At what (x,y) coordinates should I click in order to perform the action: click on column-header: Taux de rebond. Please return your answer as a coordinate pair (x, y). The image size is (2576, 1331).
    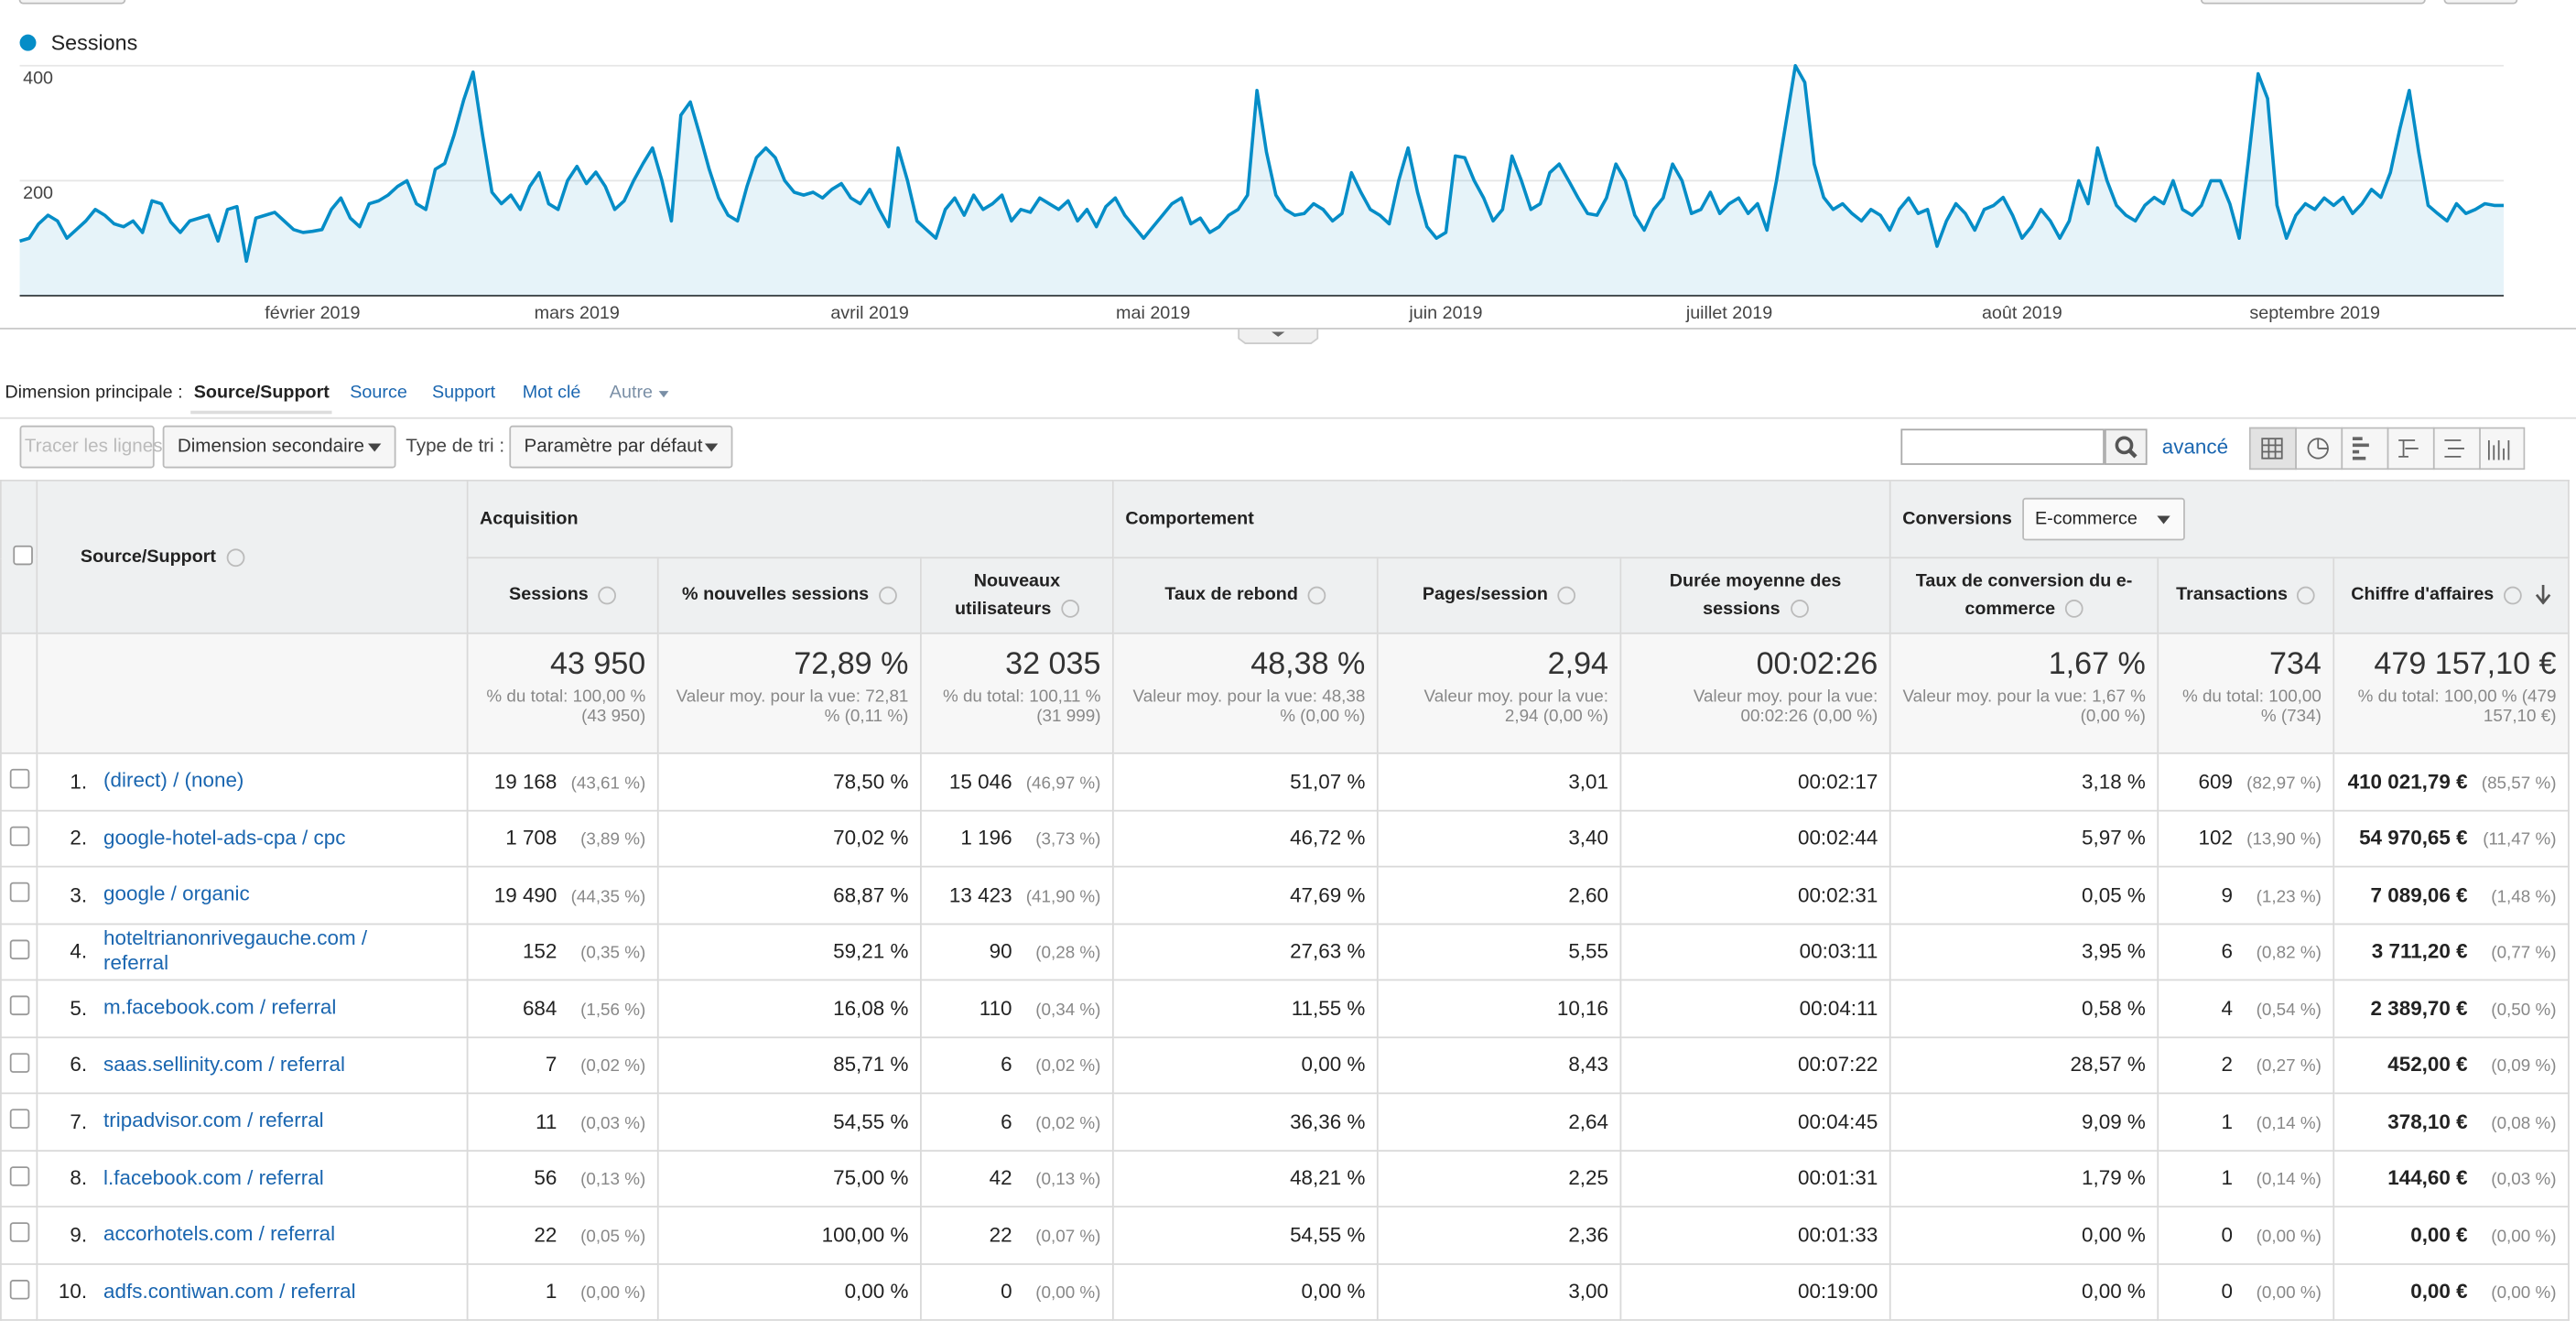
    Looking at the image, I should click on (1246, 595).